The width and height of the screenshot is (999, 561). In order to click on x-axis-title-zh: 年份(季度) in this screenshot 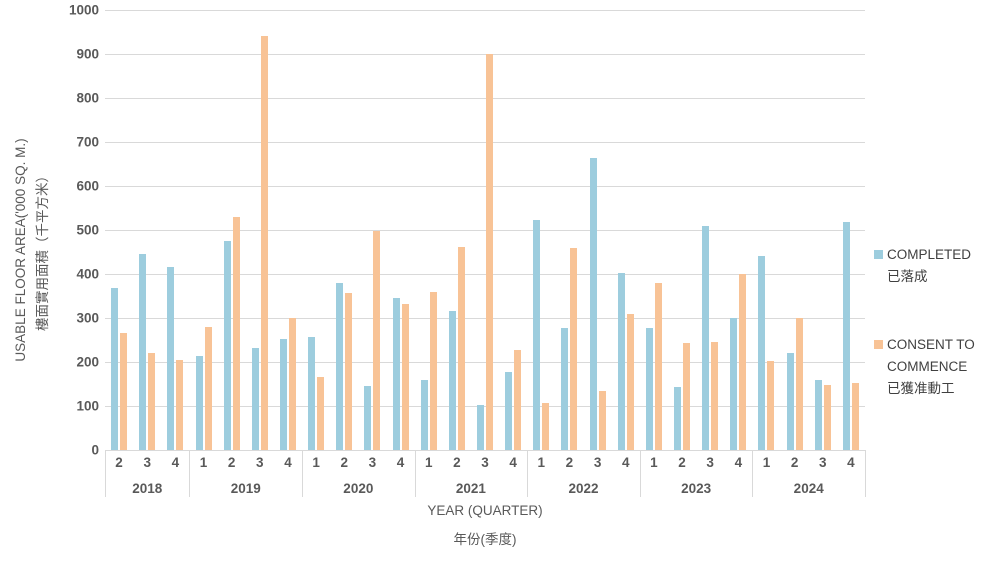, I will do `click(485, 539)`.